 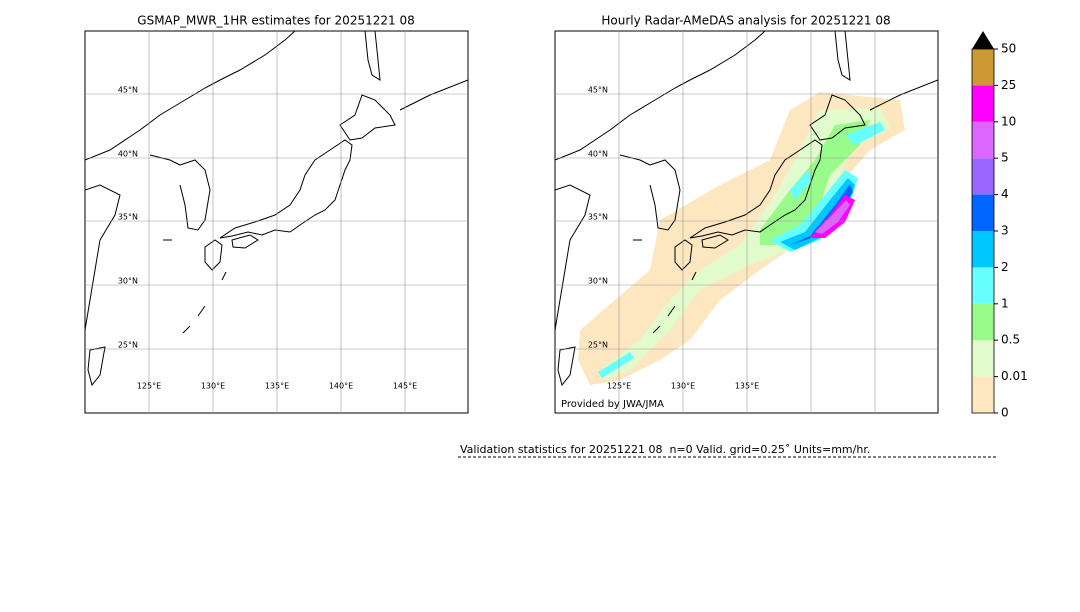 What do you see at coordinates (1005, 267) in the screenshot?
I see `colorbar-label: 2` at bounding box center [1005, 267].